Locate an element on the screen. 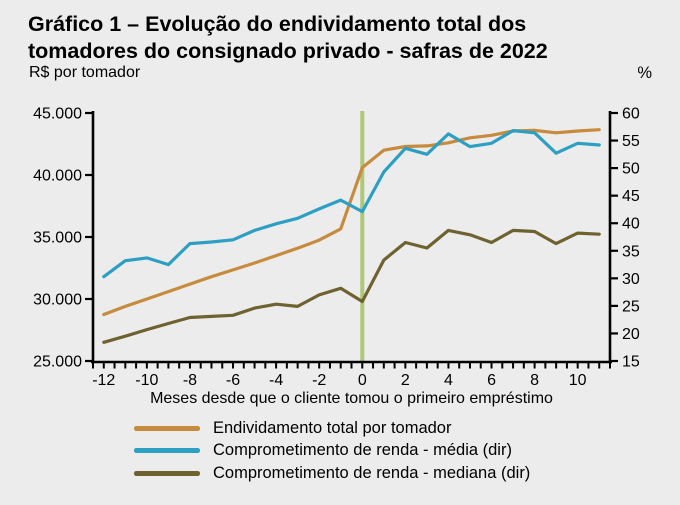  left-tick-label: 25.000 is located at coordinates (57, 362).